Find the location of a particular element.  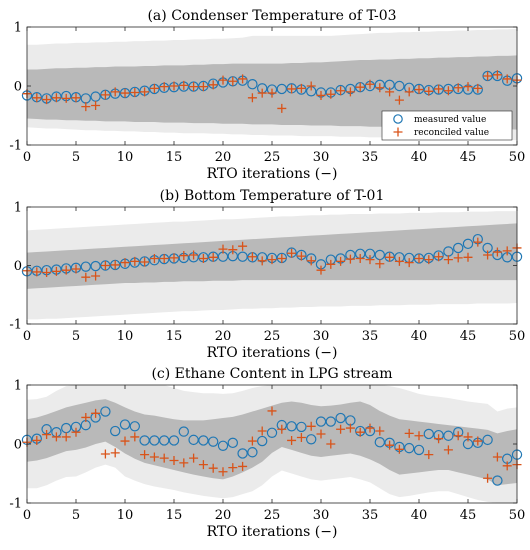

x-tick-label: 40 is located at coordinates (419, 515).